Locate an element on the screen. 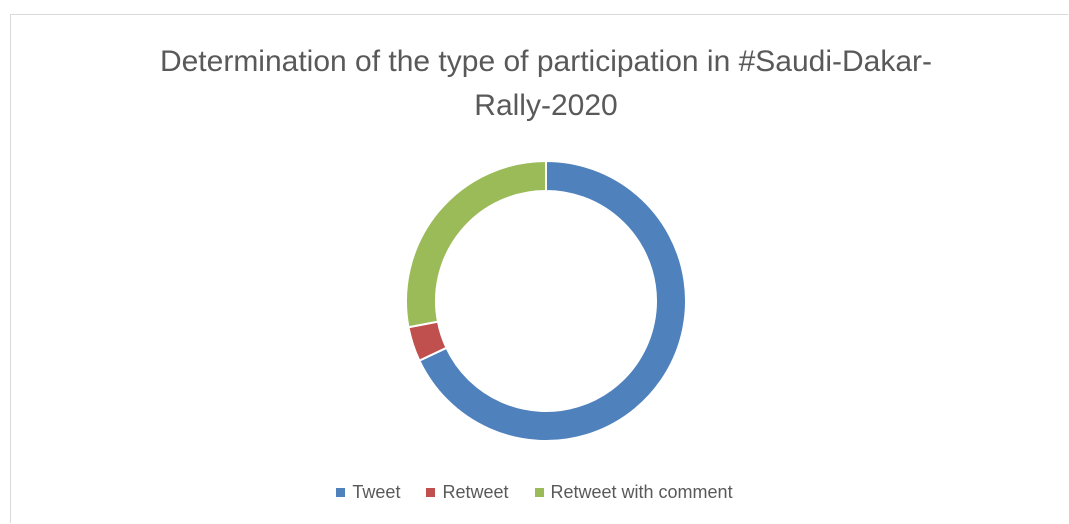  legend-label: Retweet with comment is located at coordinates (641, 492).